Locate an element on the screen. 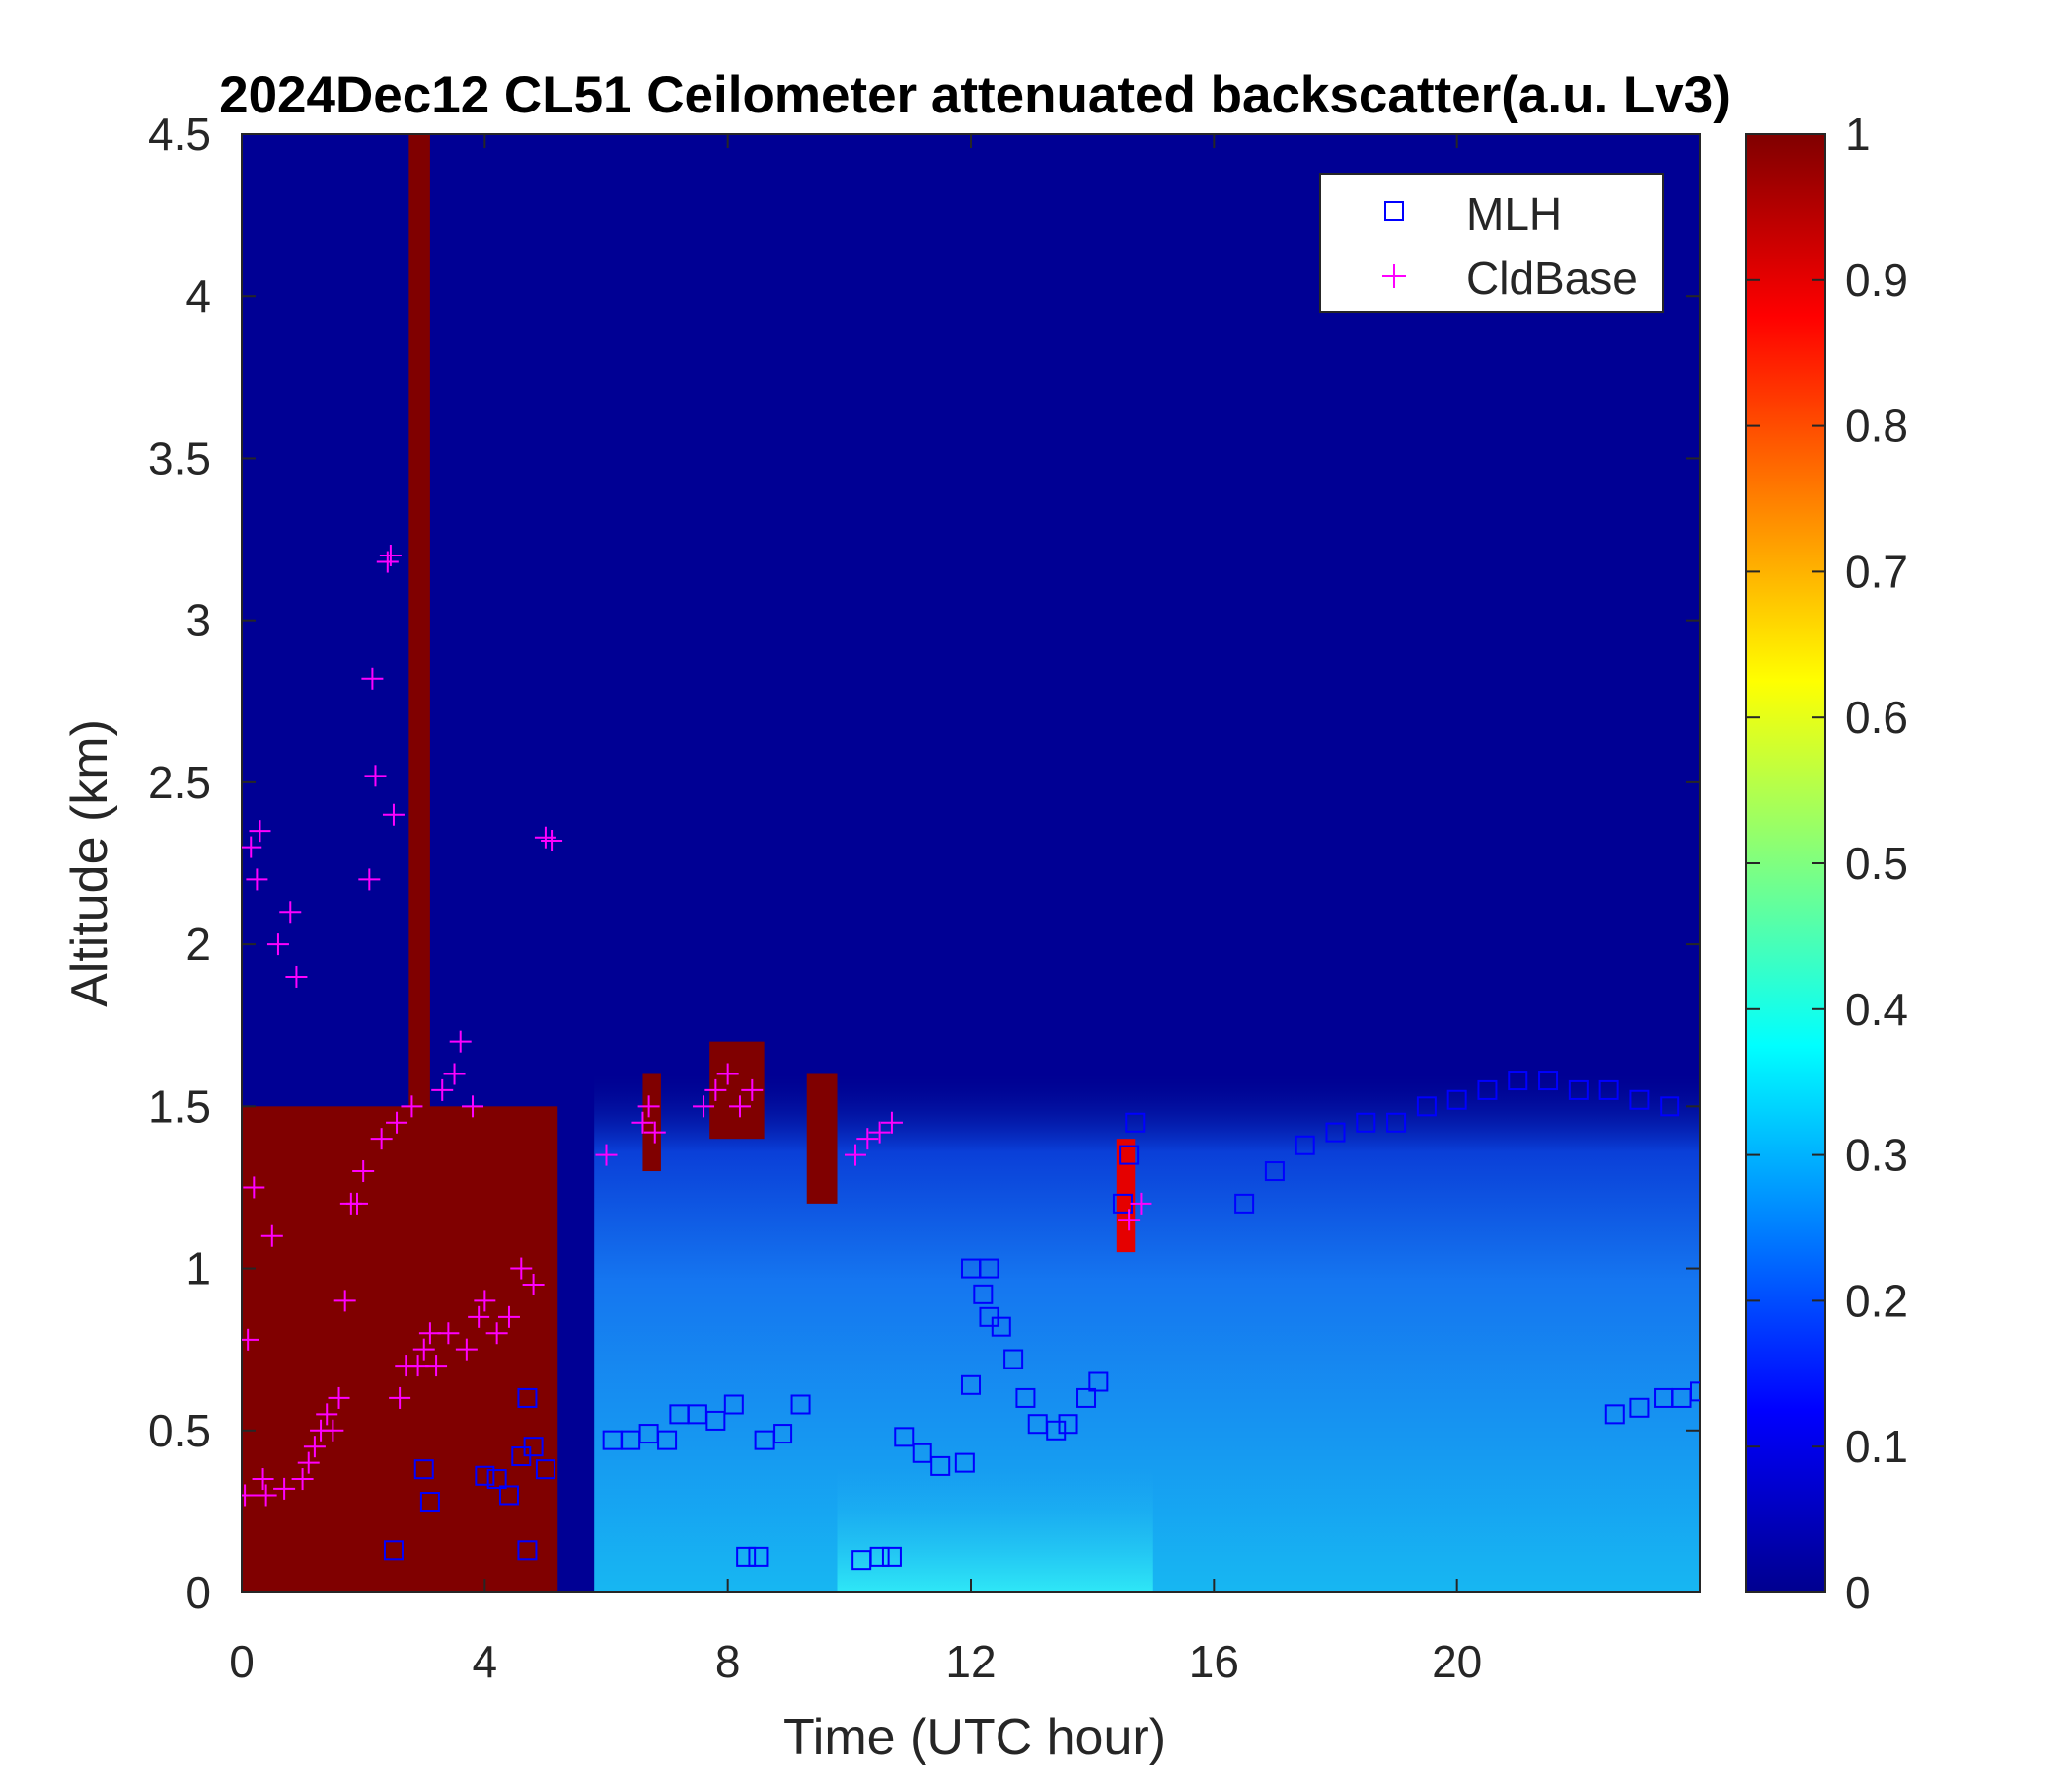  y-tick-label: 2.5 is located at coordinates (179, 783).